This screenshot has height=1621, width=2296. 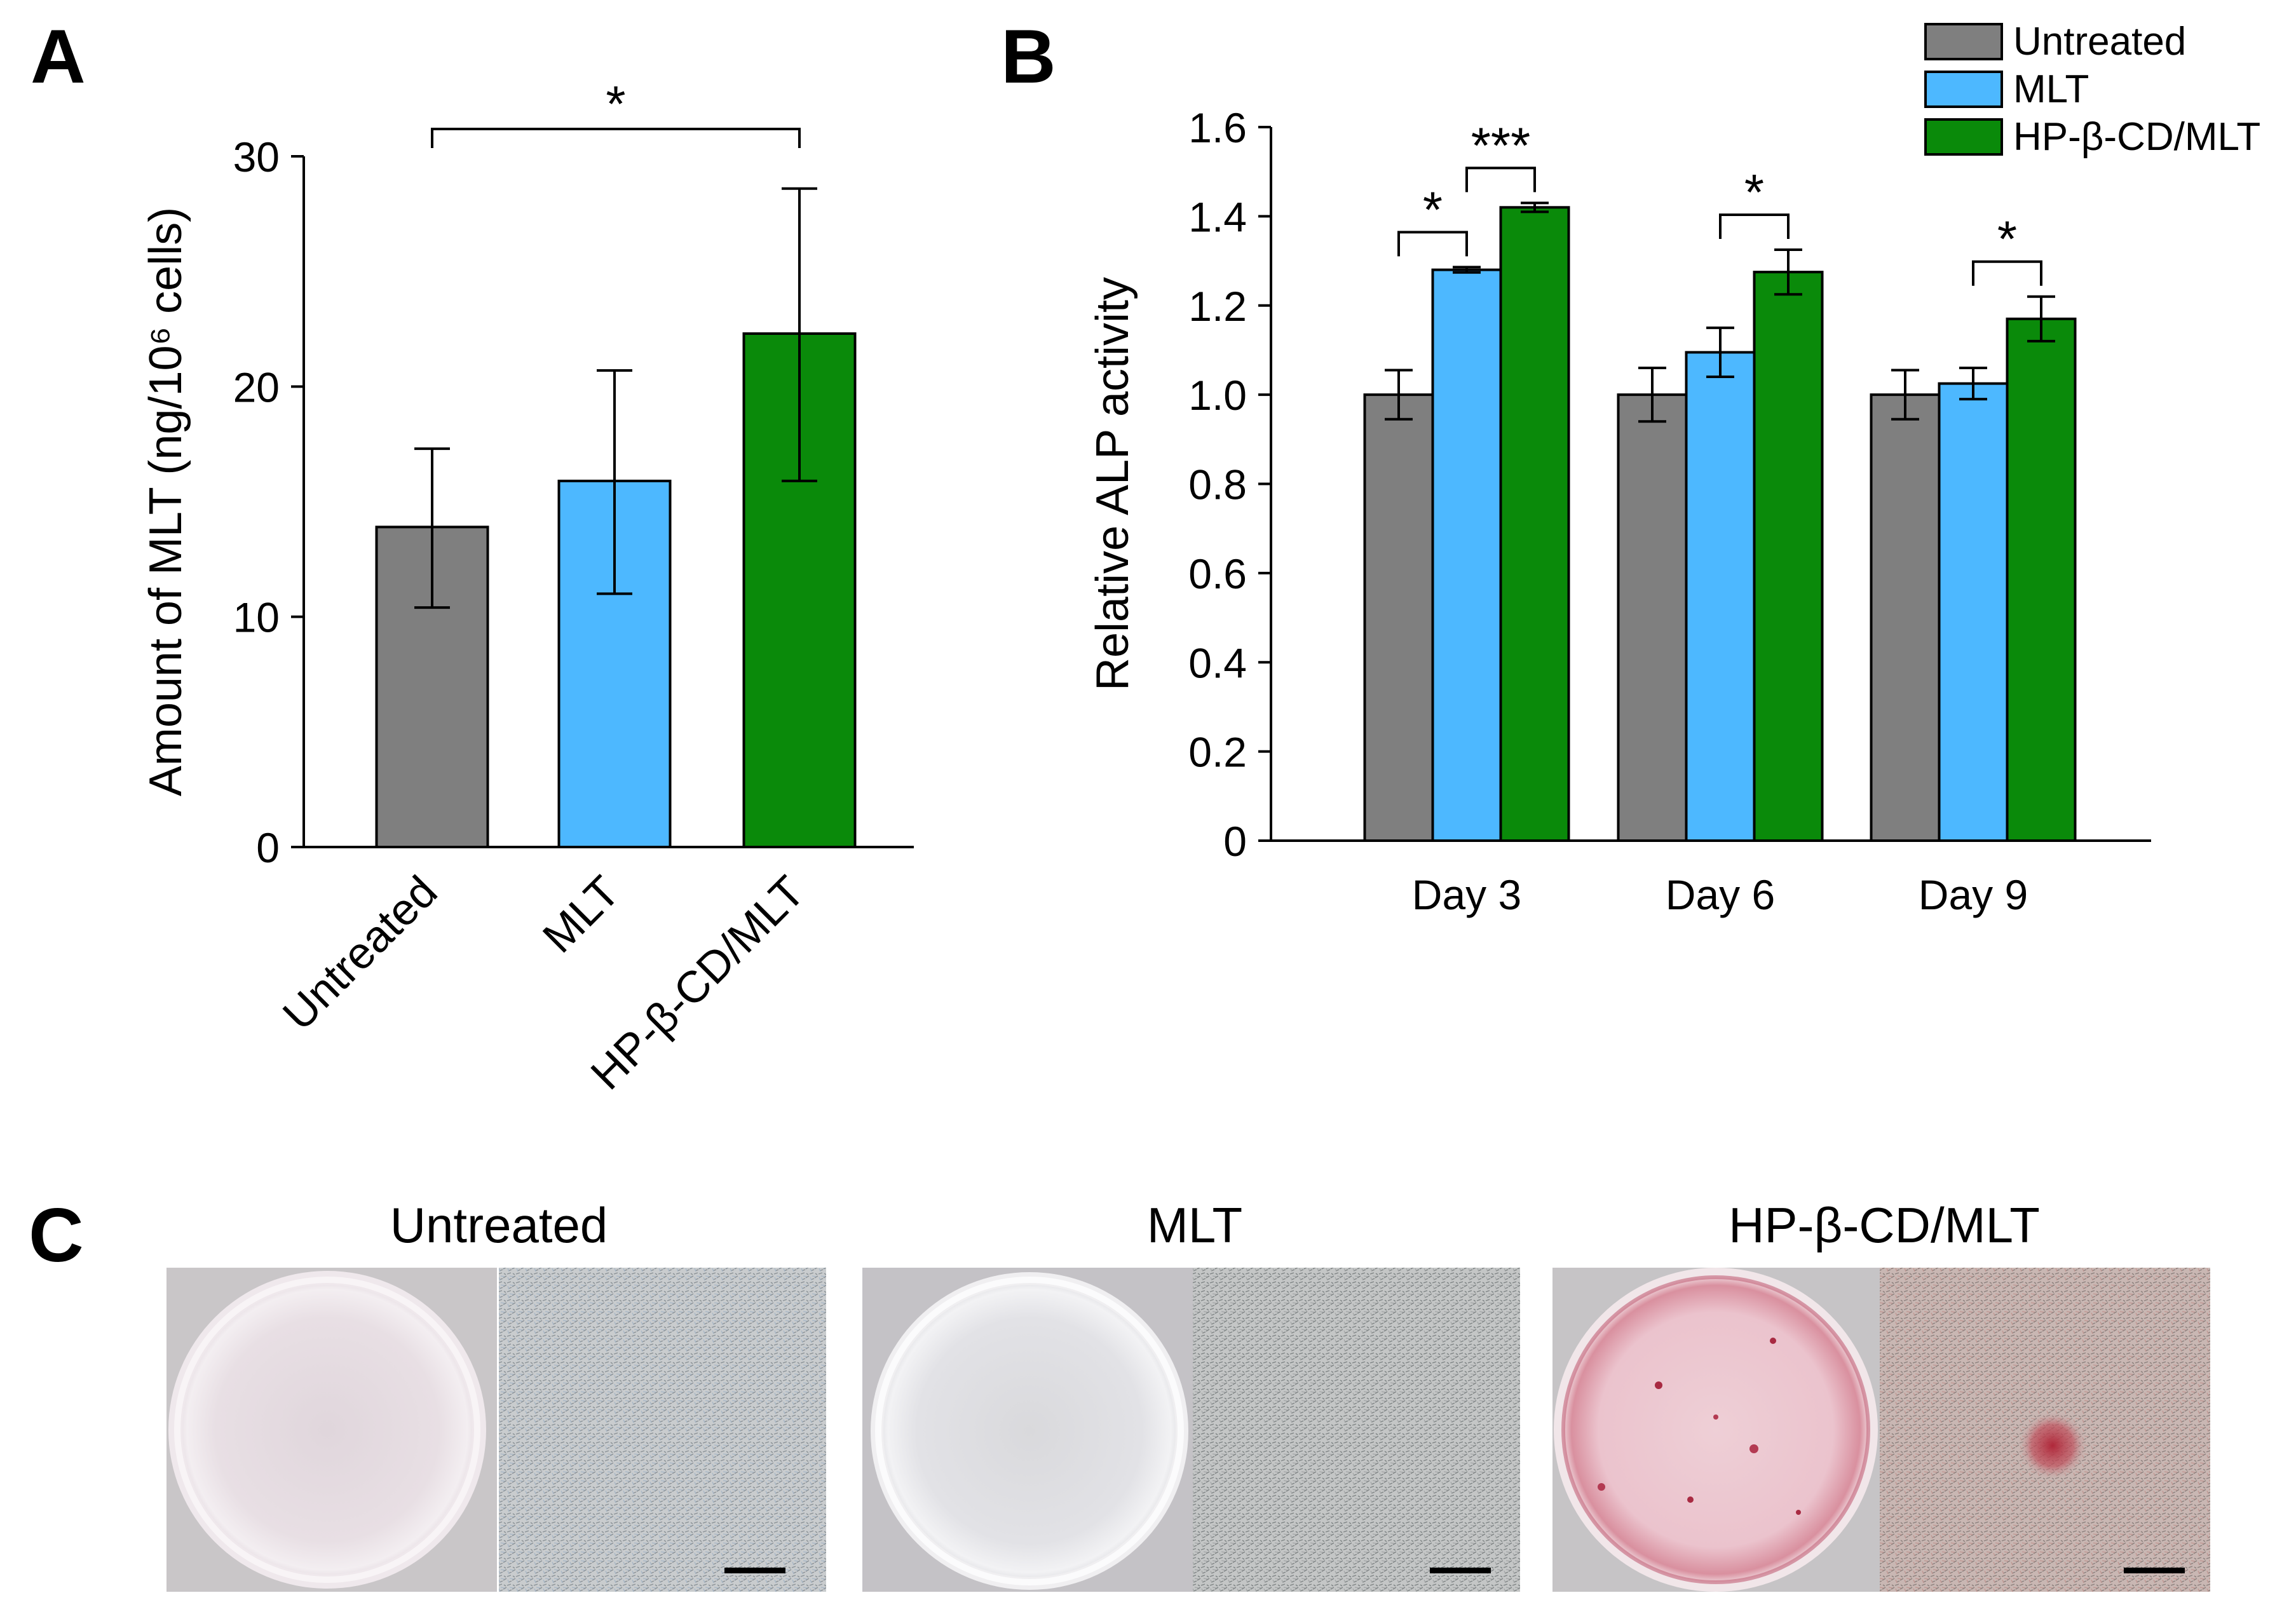 I want to click on panel-label-c: C, so click(x=56, y=1235).